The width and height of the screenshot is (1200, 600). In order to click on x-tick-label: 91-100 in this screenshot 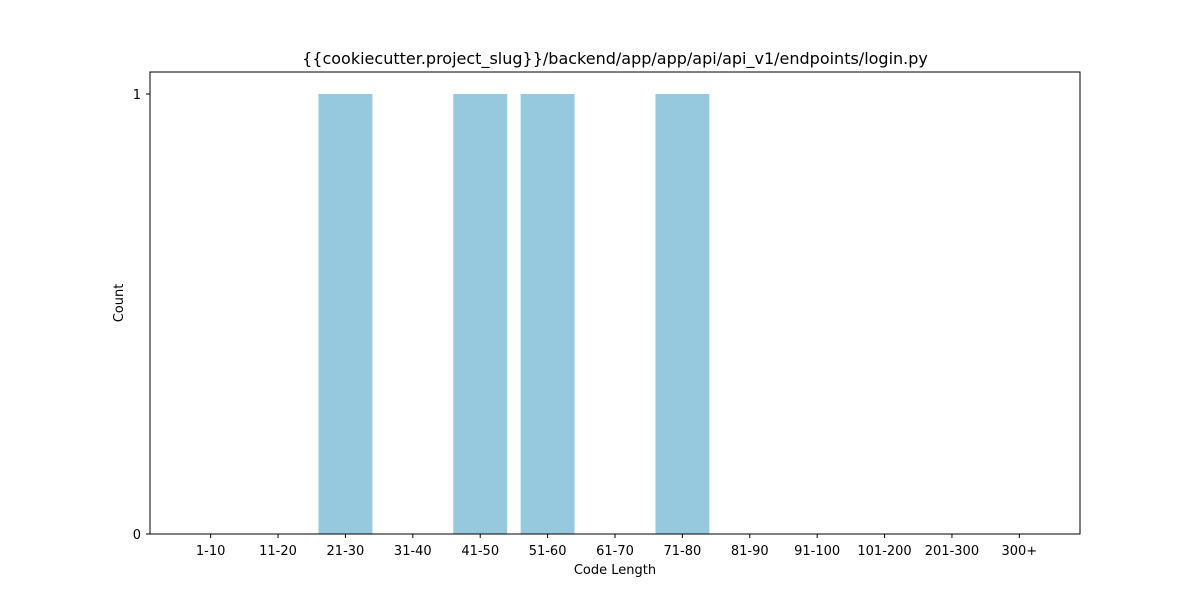, I will do `click(817, 551)`.